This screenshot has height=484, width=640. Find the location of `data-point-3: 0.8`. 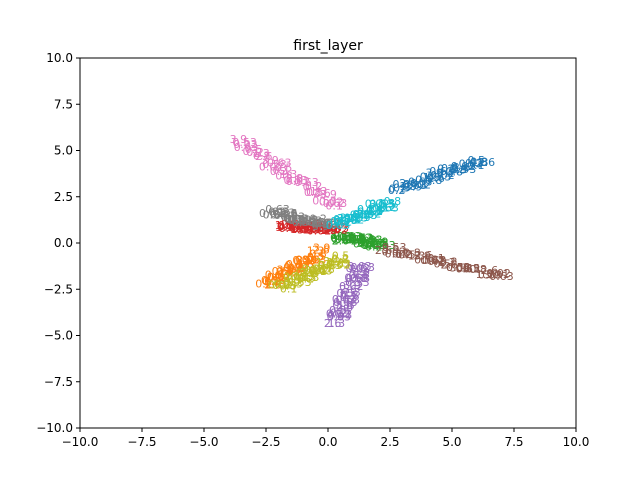

data-point-3: 0.8 is located at coordinates (298, 228).